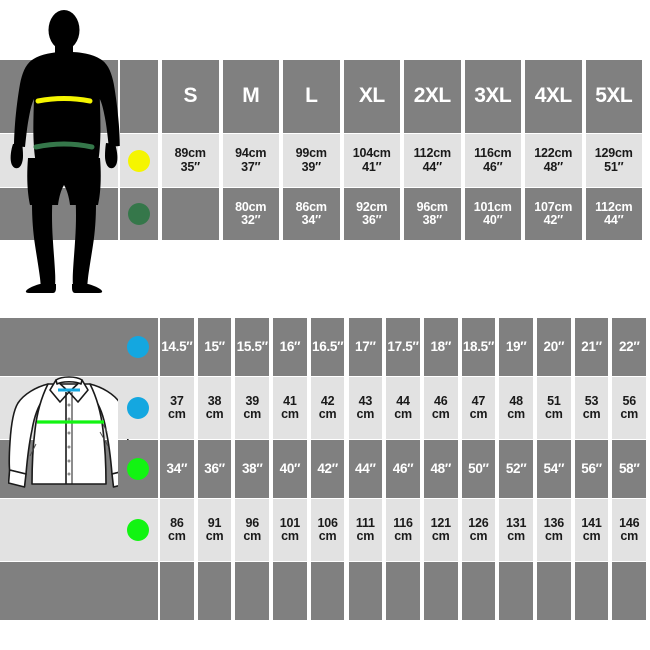 The width and height of the screenshot is (650, 650). I want to click on value-imperial: 46″, so click(493, 166).